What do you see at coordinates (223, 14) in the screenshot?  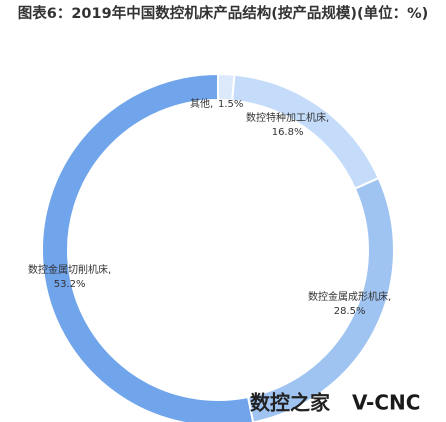 I see `chart-title: 图表6：2019年中国数控机床产品结构(按产品规模)(单位：%)` at bounding box center [223, 14].